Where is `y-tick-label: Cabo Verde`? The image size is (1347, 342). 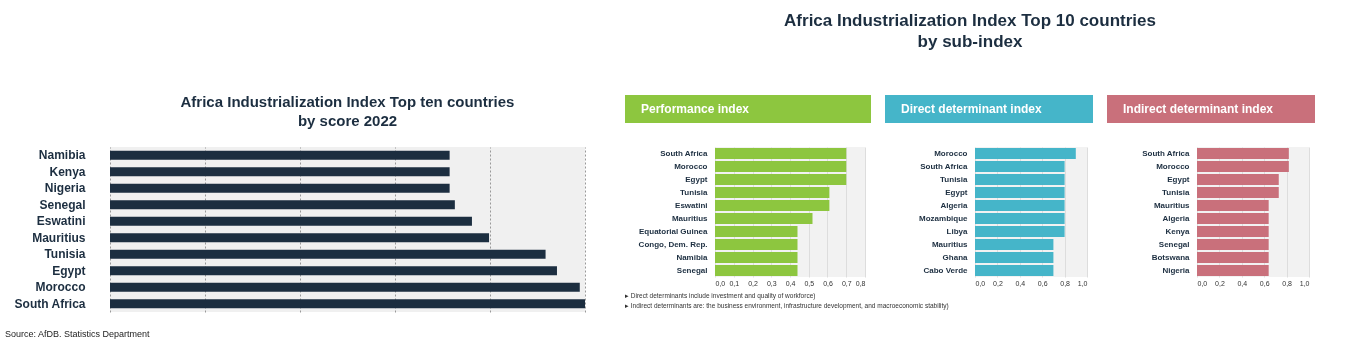
y-tick-label: Cabo Verde is located at coordinates (946, 270).